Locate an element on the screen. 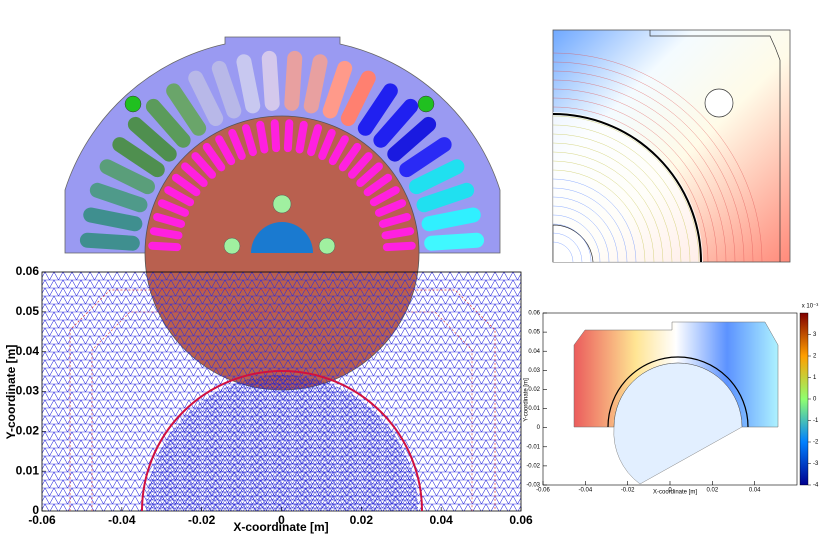 The image size is (827, 543). colorbar-tick-label: 0 is located at coordinates (815, 400).